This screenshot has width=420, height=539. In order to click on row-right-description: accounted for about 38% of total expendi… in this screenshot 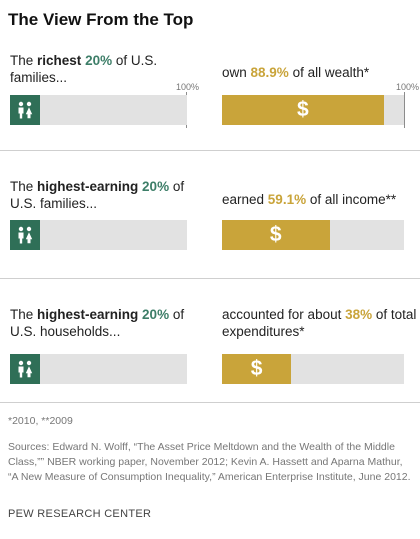, I will do `click(319, 323)`.